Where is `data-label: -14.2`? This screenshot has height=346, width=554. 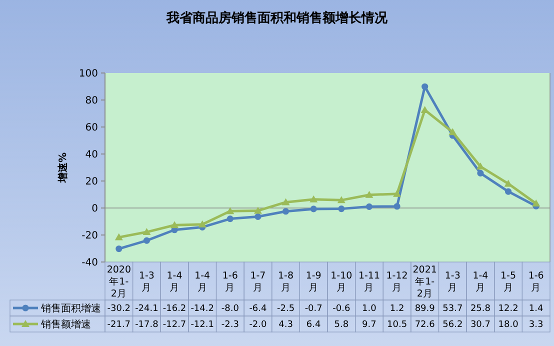
data-label: -14.2 is located at coordinates (202, 309).